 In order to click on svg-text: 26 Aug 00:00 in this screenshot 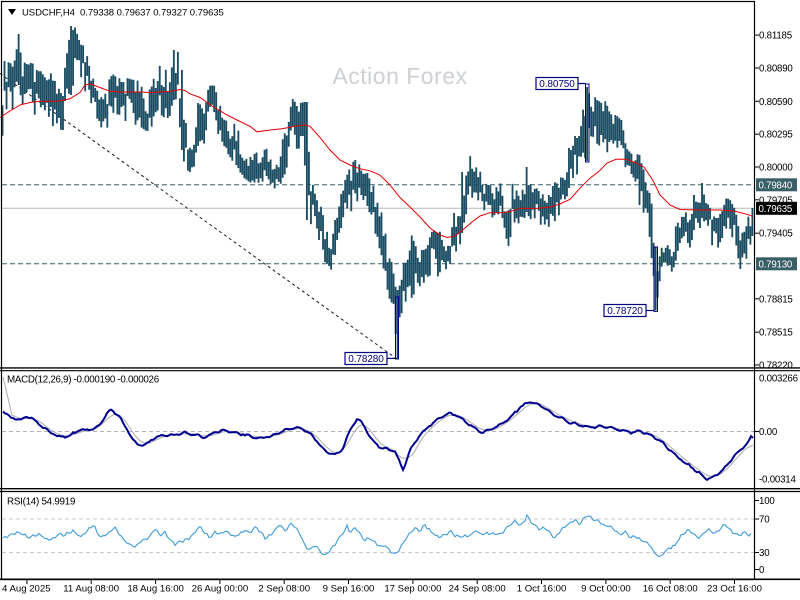, I will do `click(220, 589)`.